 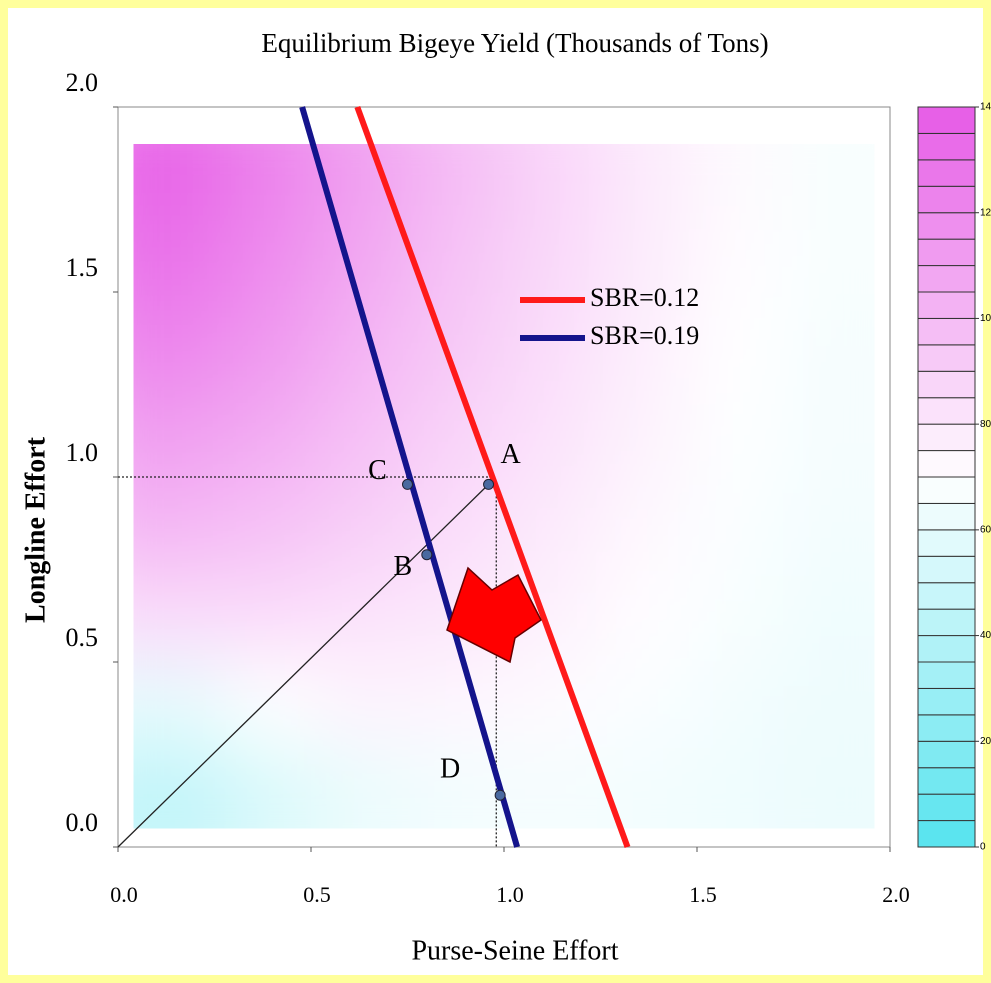 What do you see at coordinates (983, 847) in the screenshot?
I see `colorbar-tick-label: 0` at bounding box center [983, 847].